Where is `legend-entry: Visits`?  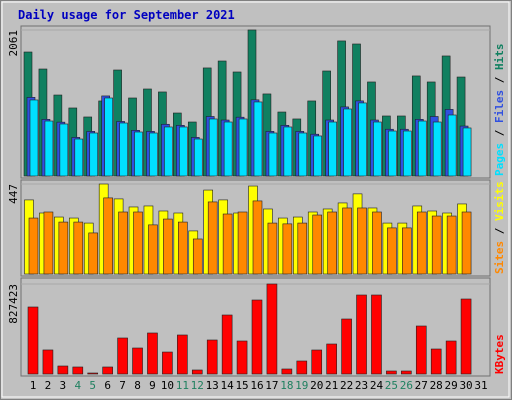
legend-entry: Visits is located at coordinates (499, 201).